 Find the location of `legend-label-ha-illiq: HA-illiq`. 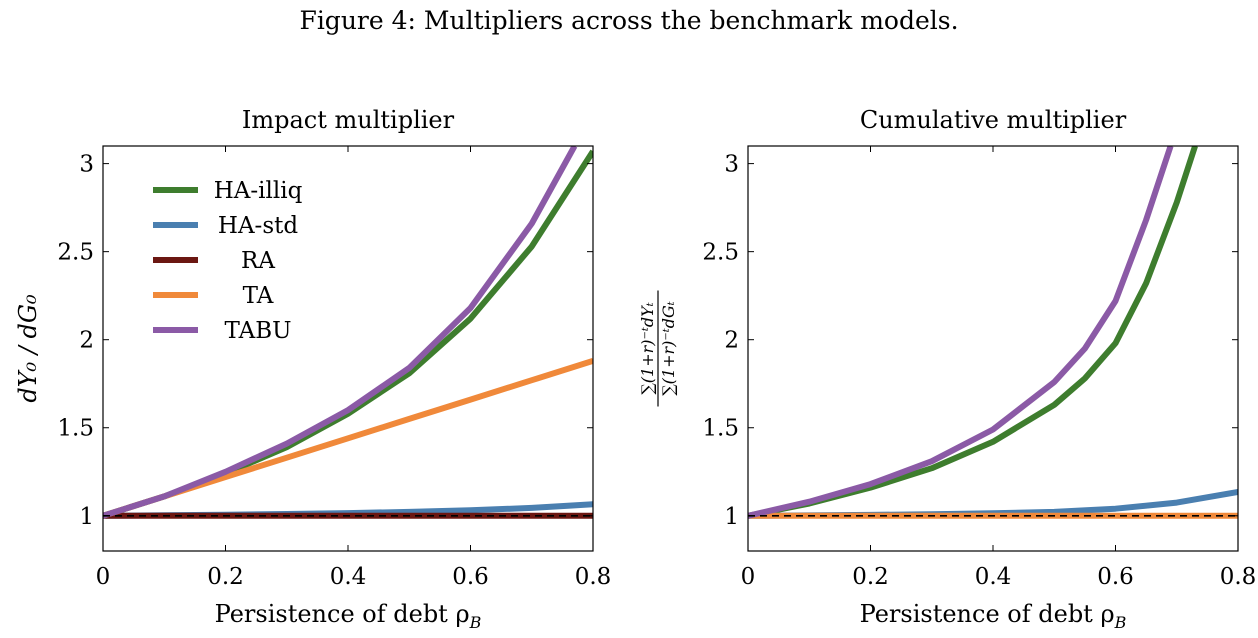

legend-label-ha-illiq: HA-illiq is located at coordinates (258, 191).